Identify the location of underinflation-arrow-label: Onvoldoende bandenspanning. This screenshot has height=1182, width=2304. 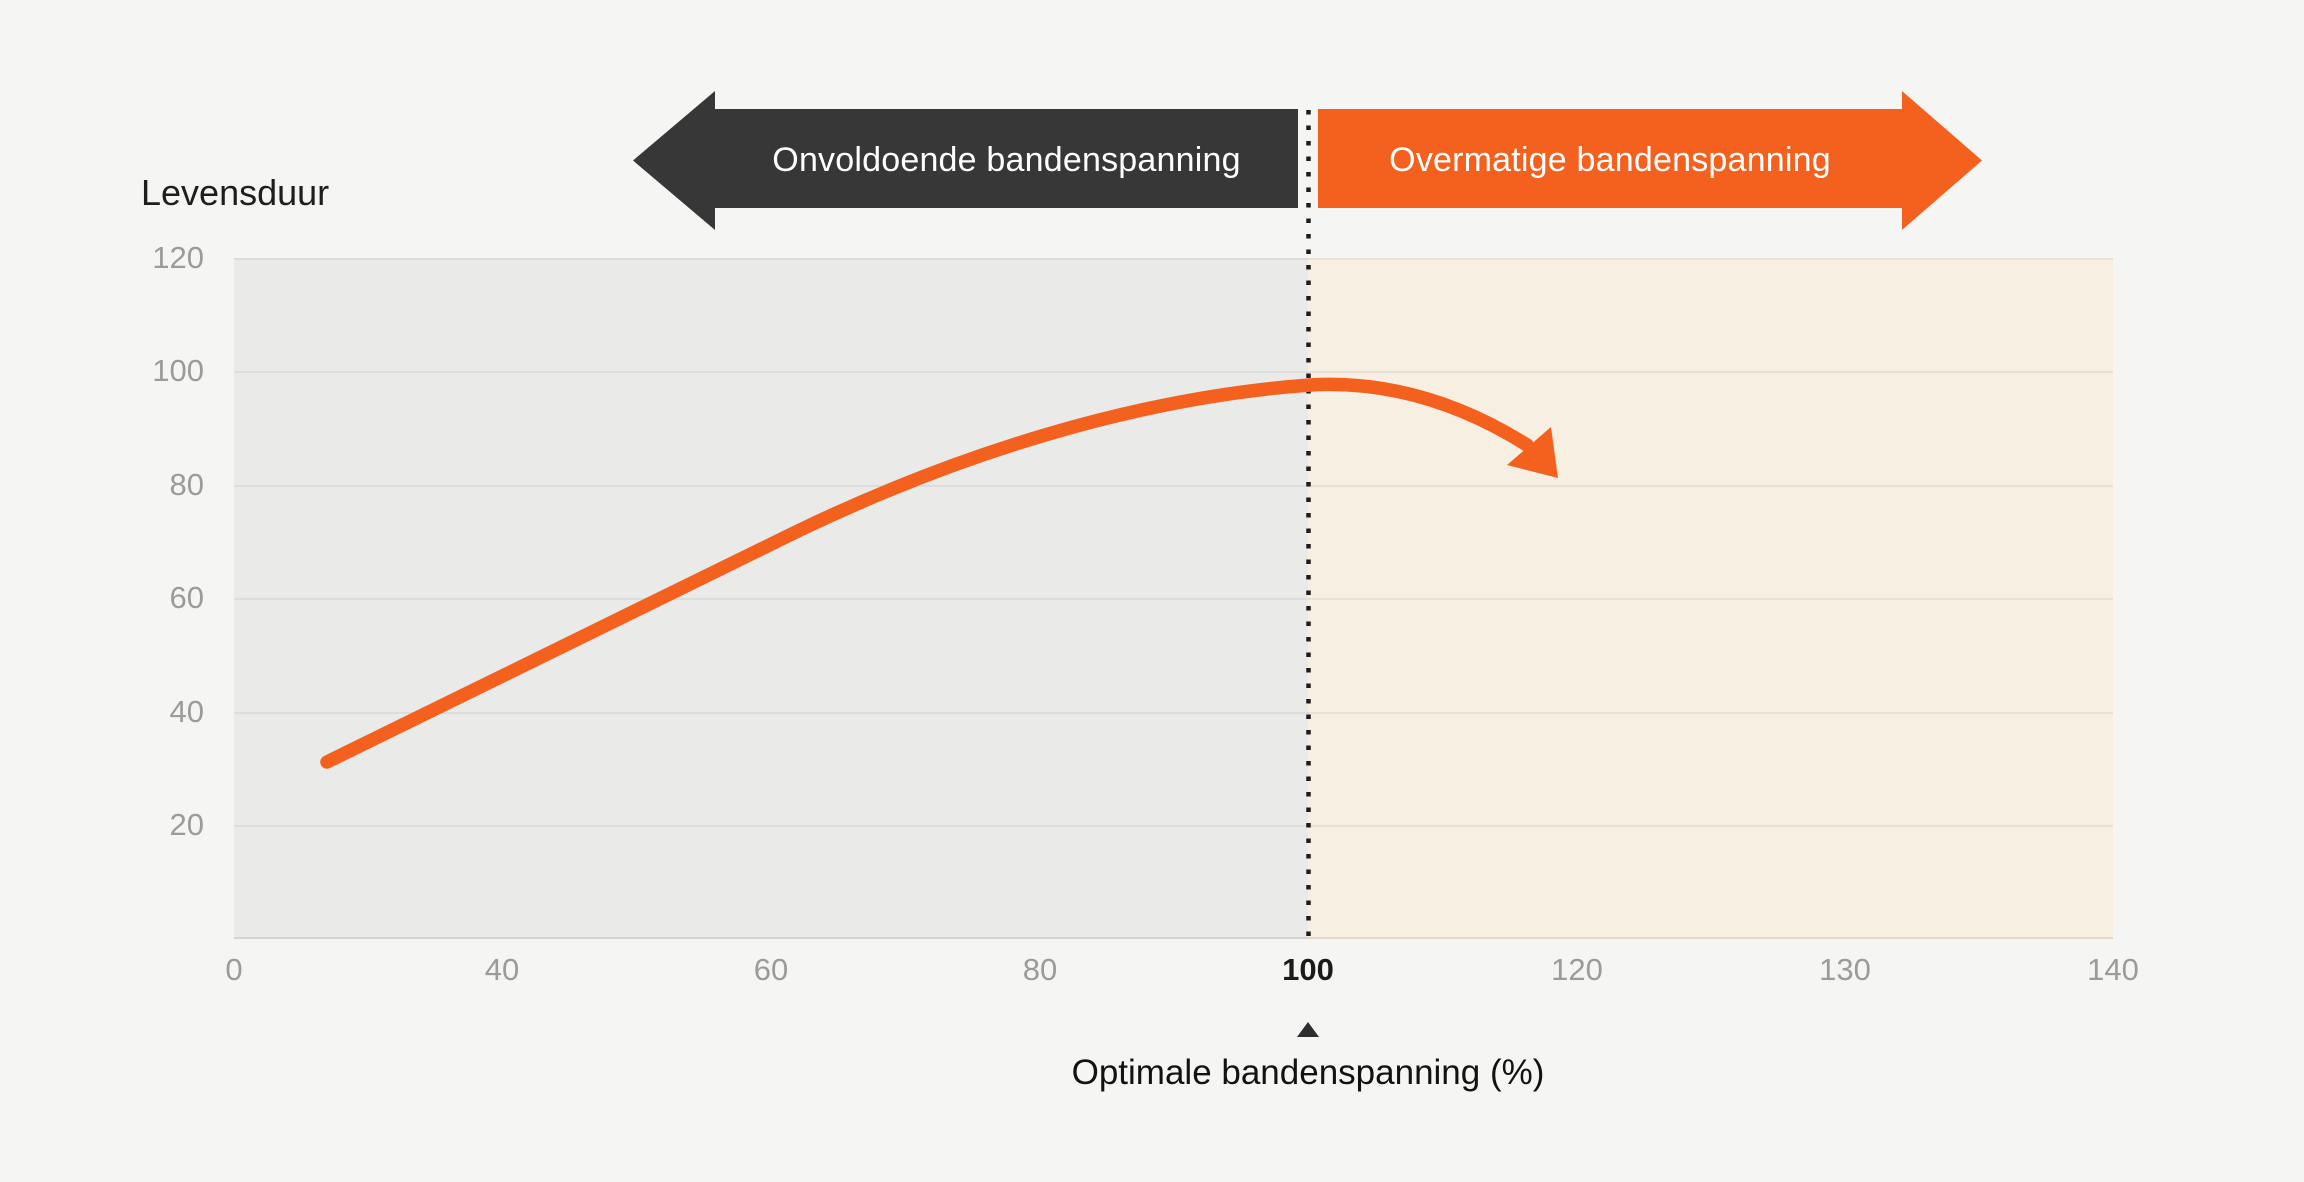
(1006, 160).